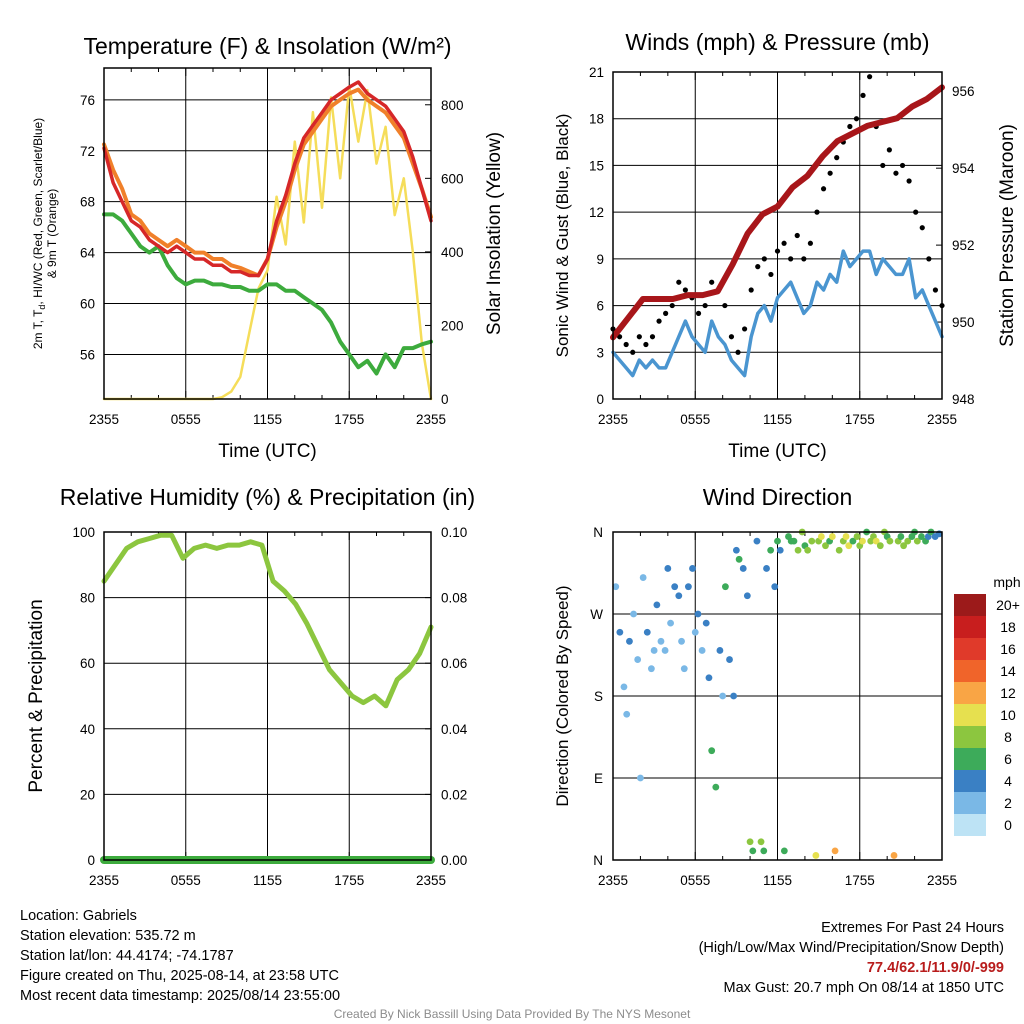 This screenshot has width=1024, height=1024. Describe the element at coordinates (454, 860) in the screenshot. I see `y2-tick-label: 0.00` at that location.